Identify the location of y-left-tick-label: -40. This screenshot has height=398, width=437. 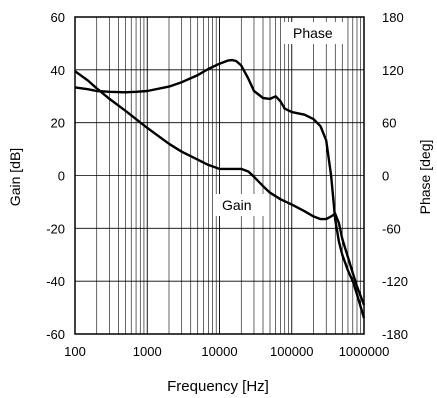
(55, 281).